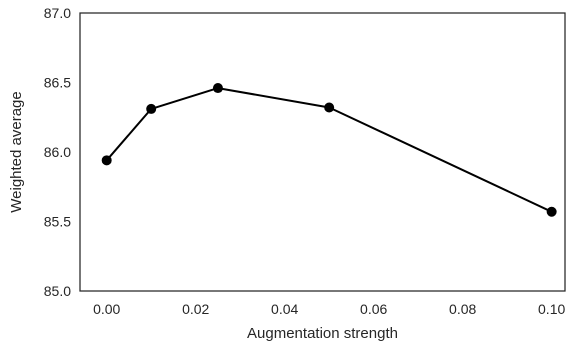  What do you see at coordinates (284, 309) in the screenshot?
I see `x-tick-label: 0.04` at bounding box center [284, 309].